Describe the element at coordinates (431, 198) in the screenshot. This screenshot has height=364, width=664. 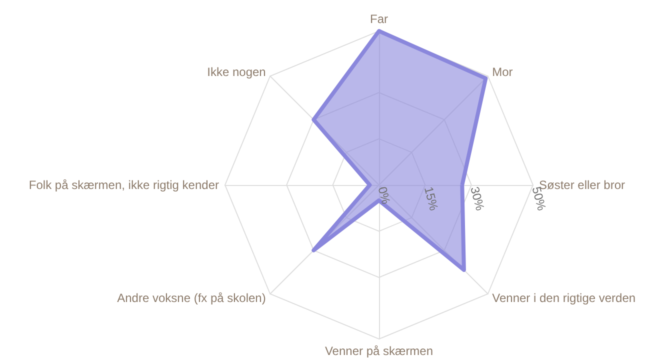
I see `y-tick-label: 15%` at that location.